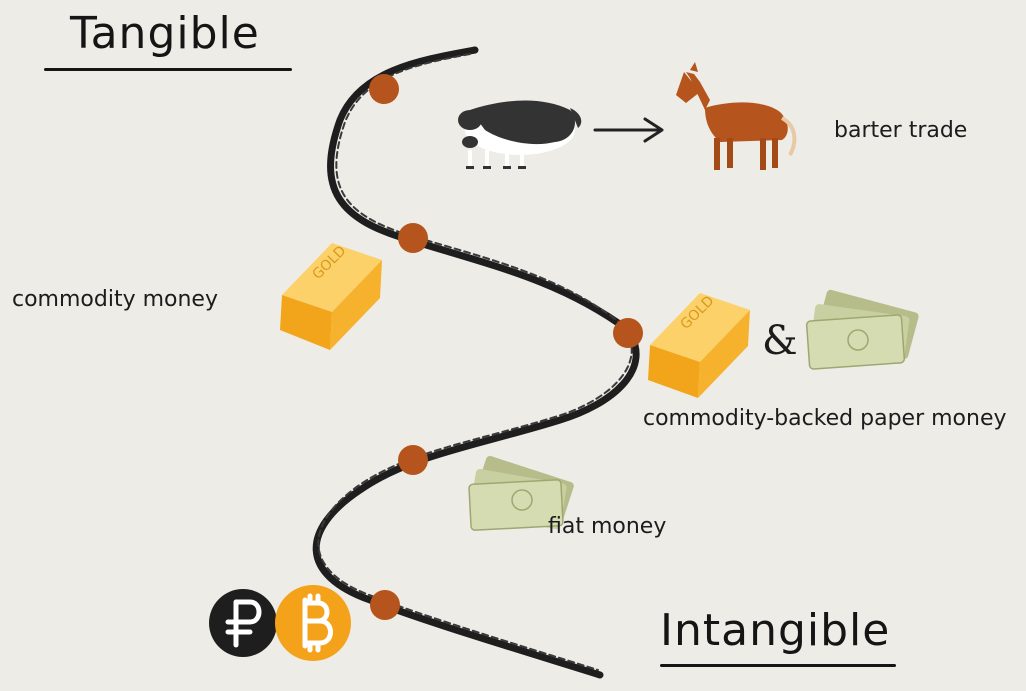  I want to click on stage-label-fiat: fiat money, so click(607, 526).